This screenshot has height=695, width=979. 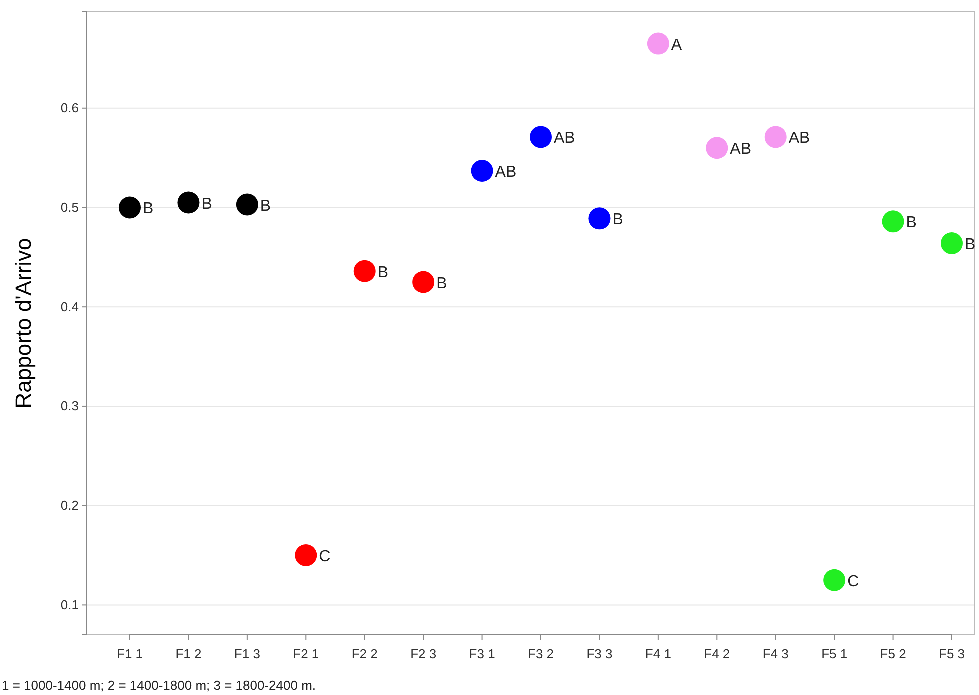 What do you see at coordinates (423, 654) in the screenshot?
I see `x-tick-label: F2 3` at bounding box center [423, 654].